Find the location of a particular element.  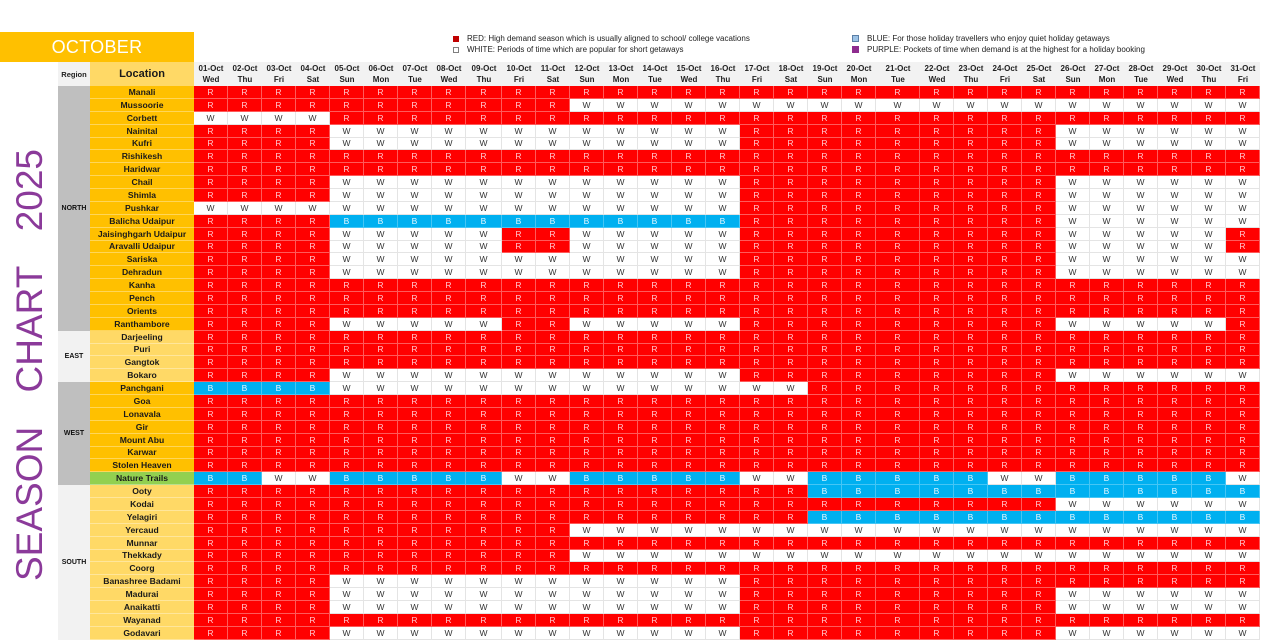

location-cell: Stolen Heaven is located at coordinates (142, 466).